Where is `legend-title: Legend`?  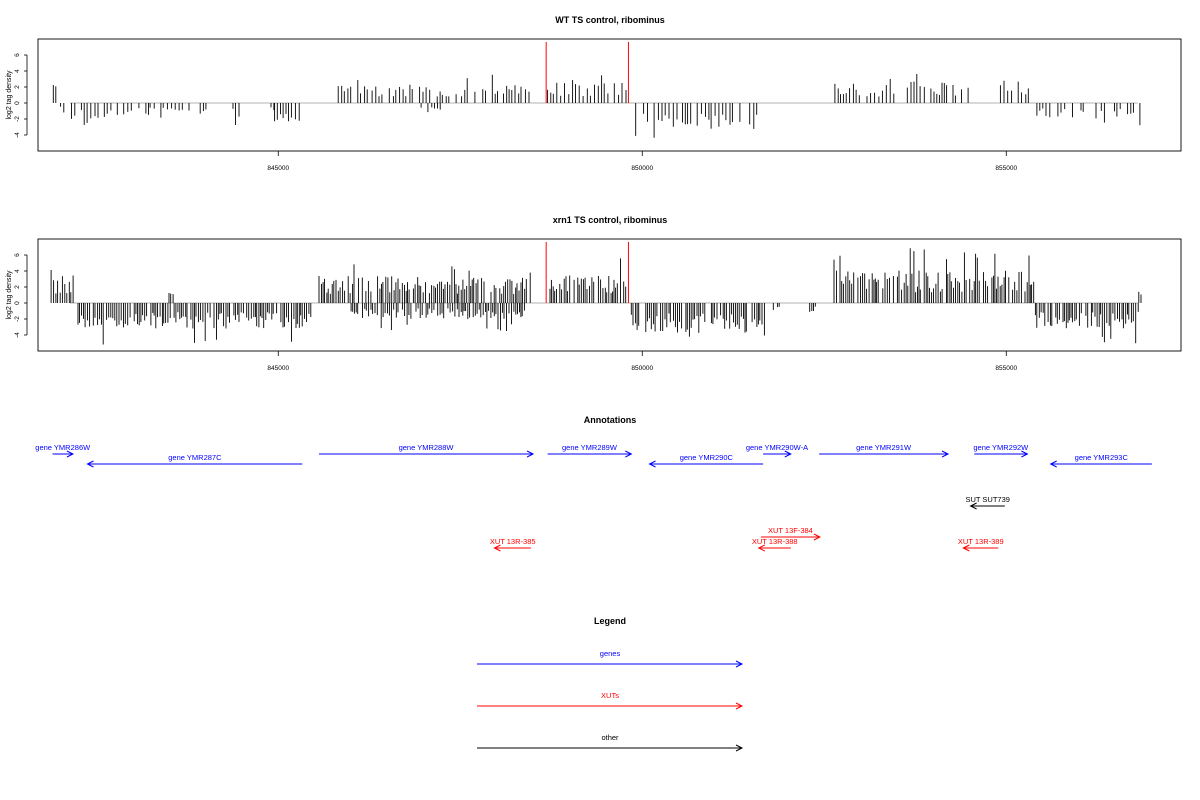
legend-title: Legend is located at coordinates (610, 621).